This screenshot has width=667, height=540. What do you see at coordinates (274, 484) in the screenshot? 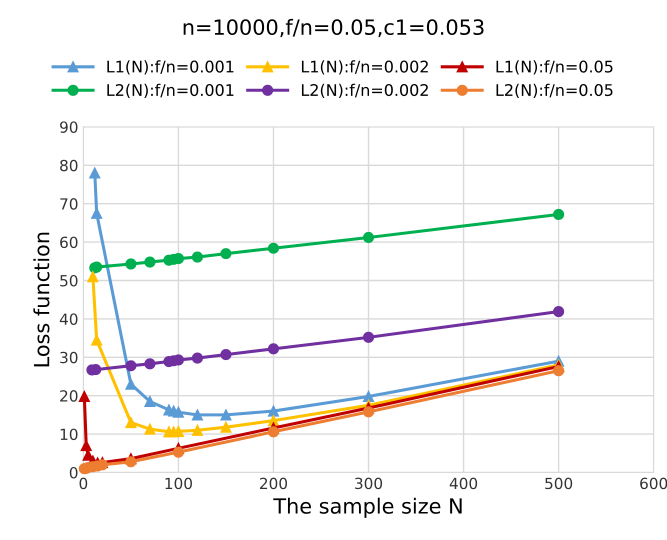
I see `x-tick-label: 200` at bounding box center [274, 484].